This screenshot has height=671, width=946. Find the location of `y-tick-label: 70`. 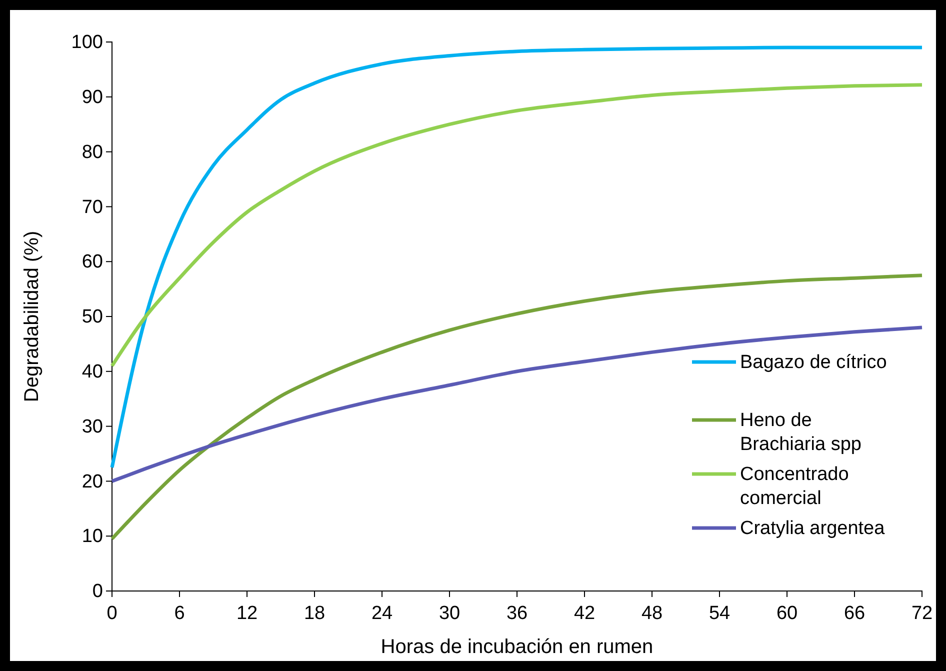

y-tick-label: 70 is located at coordinates (92, 207).